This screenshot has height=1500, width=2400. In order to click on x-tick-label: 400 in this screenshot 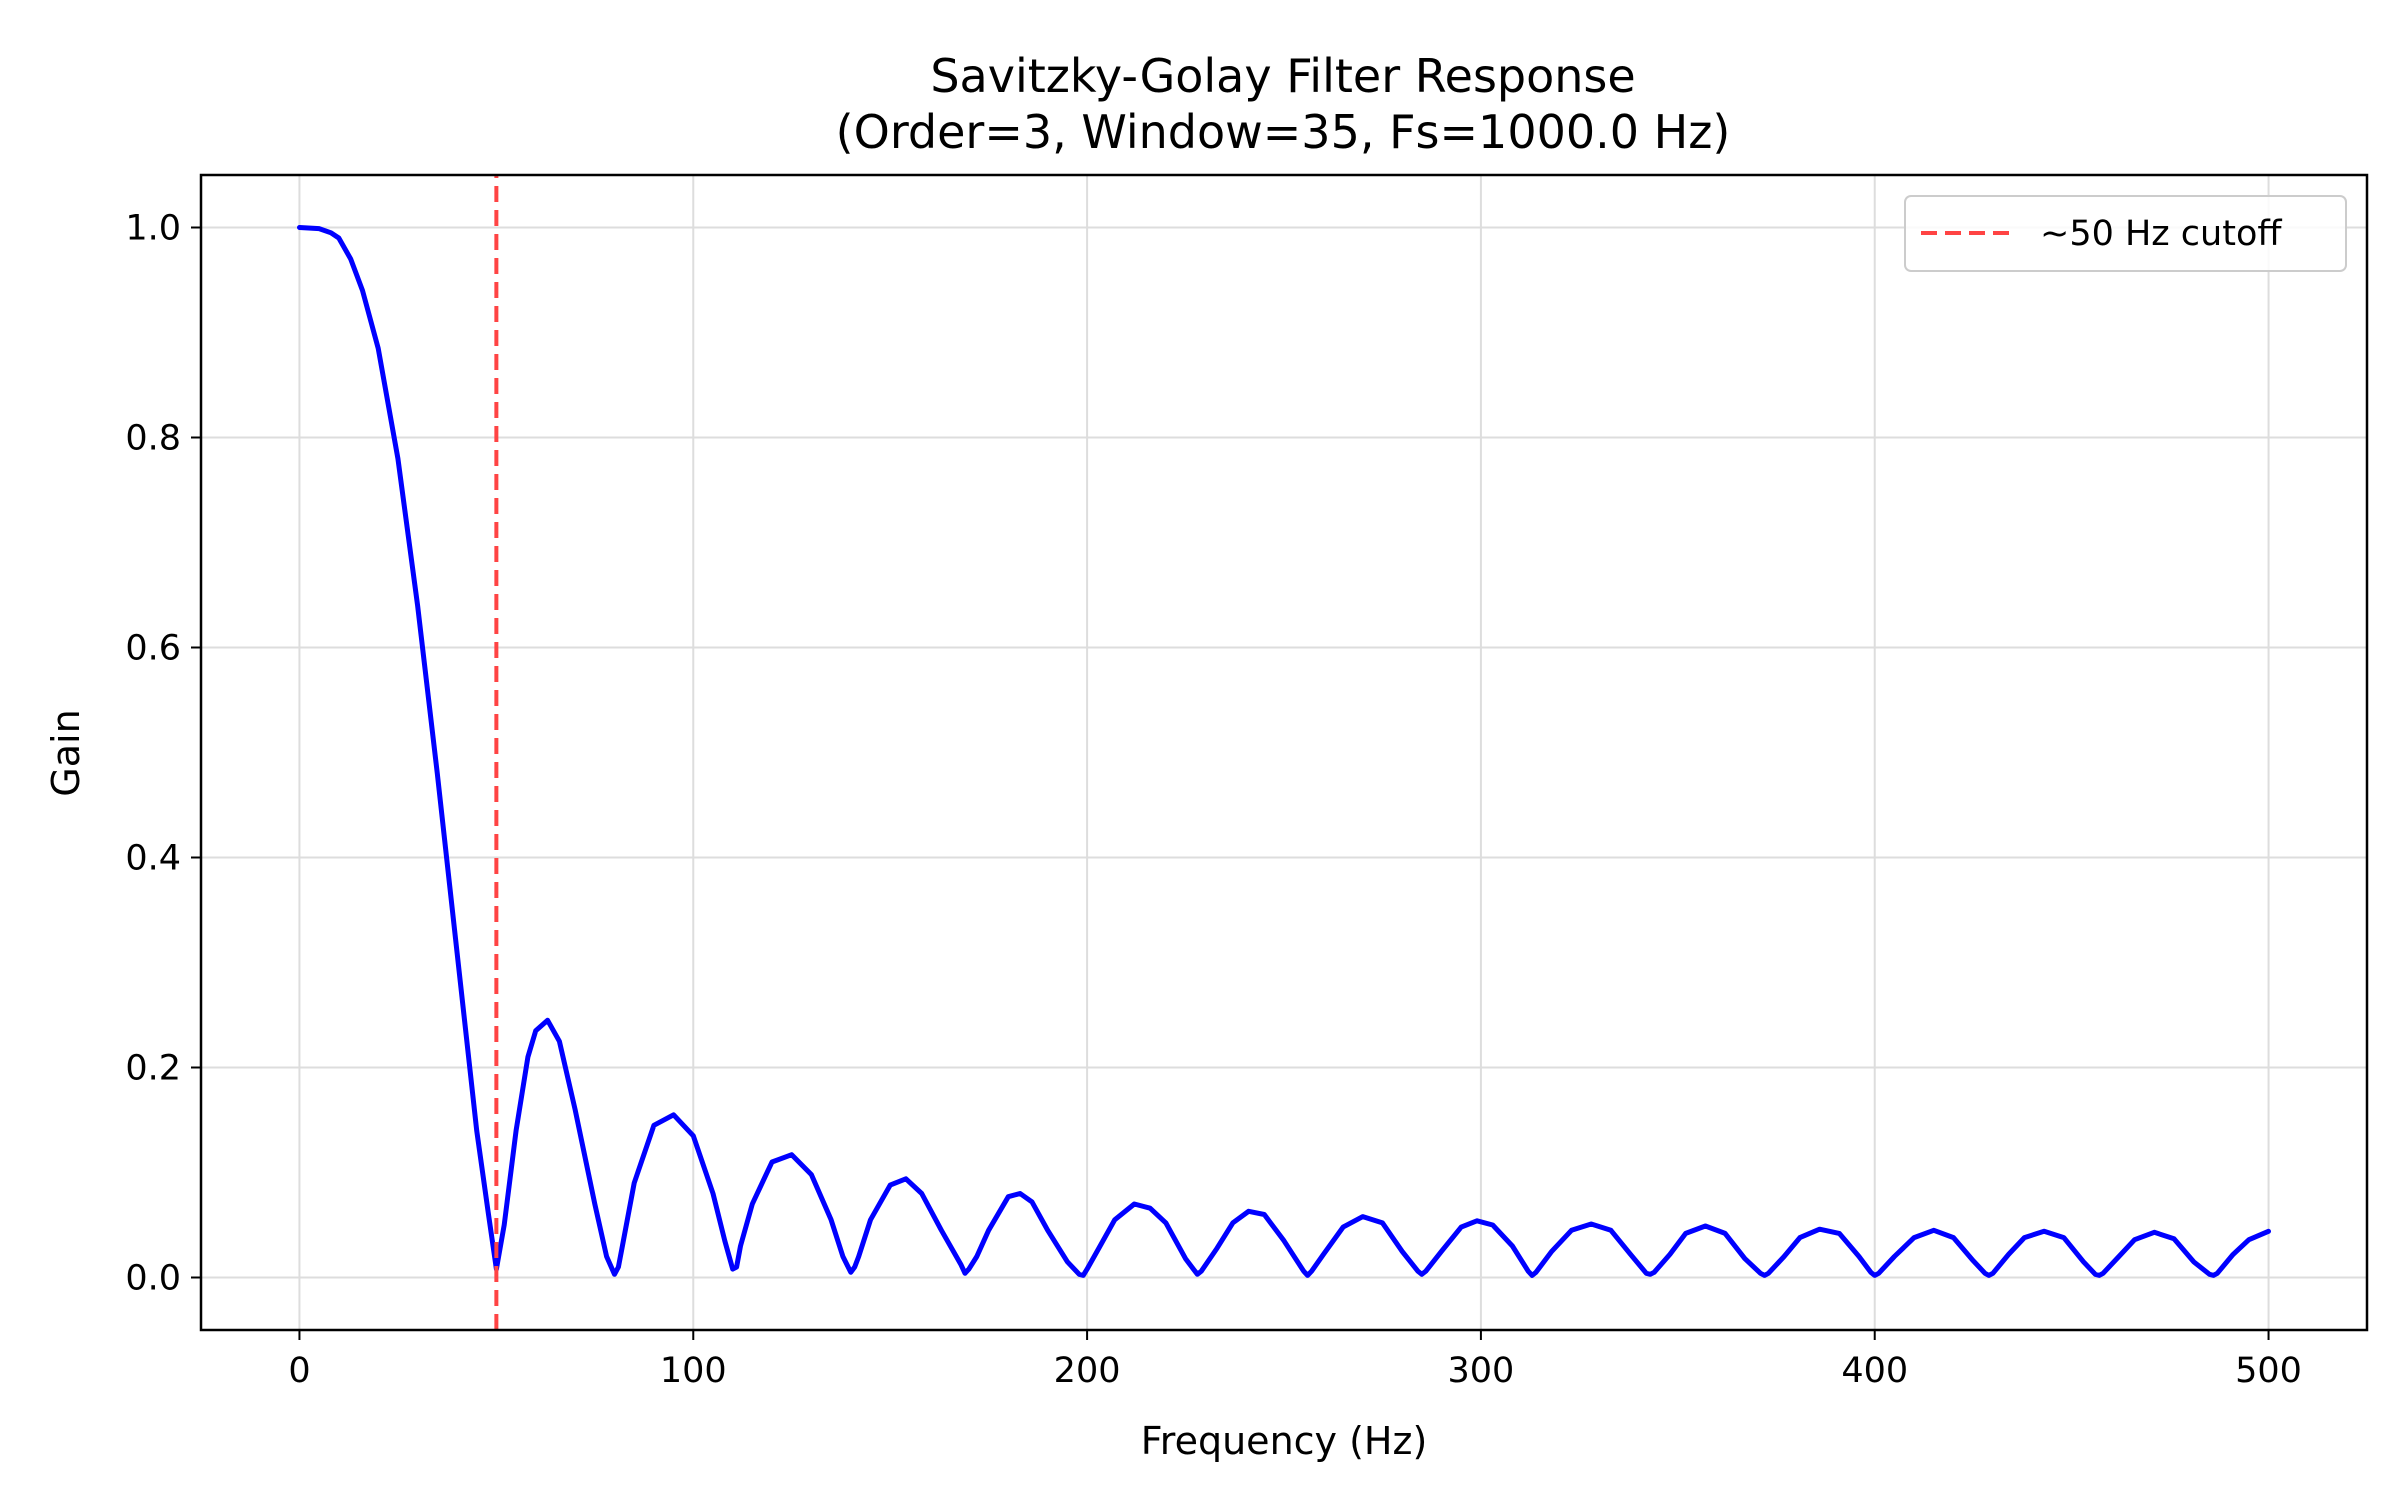, I will do `click(1874, 1371)`.